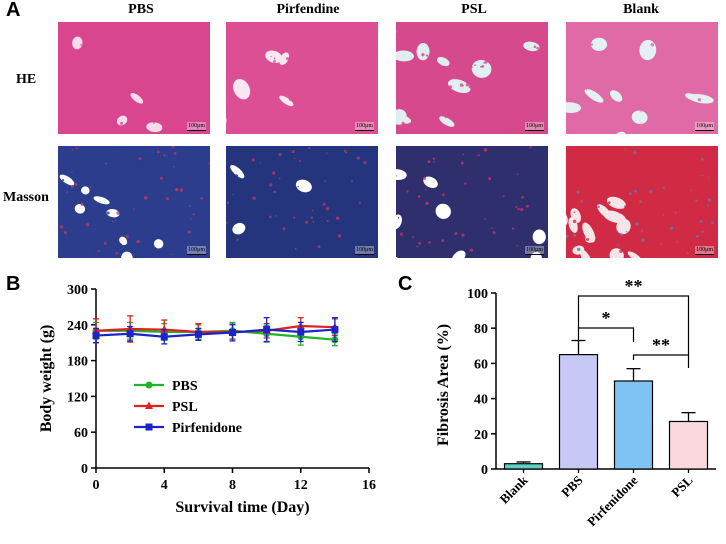  What do you see at coordinates (472, 202) in the screenshot?
I see `masson-image-psl: 100μm` at bounding box center [472, 202].